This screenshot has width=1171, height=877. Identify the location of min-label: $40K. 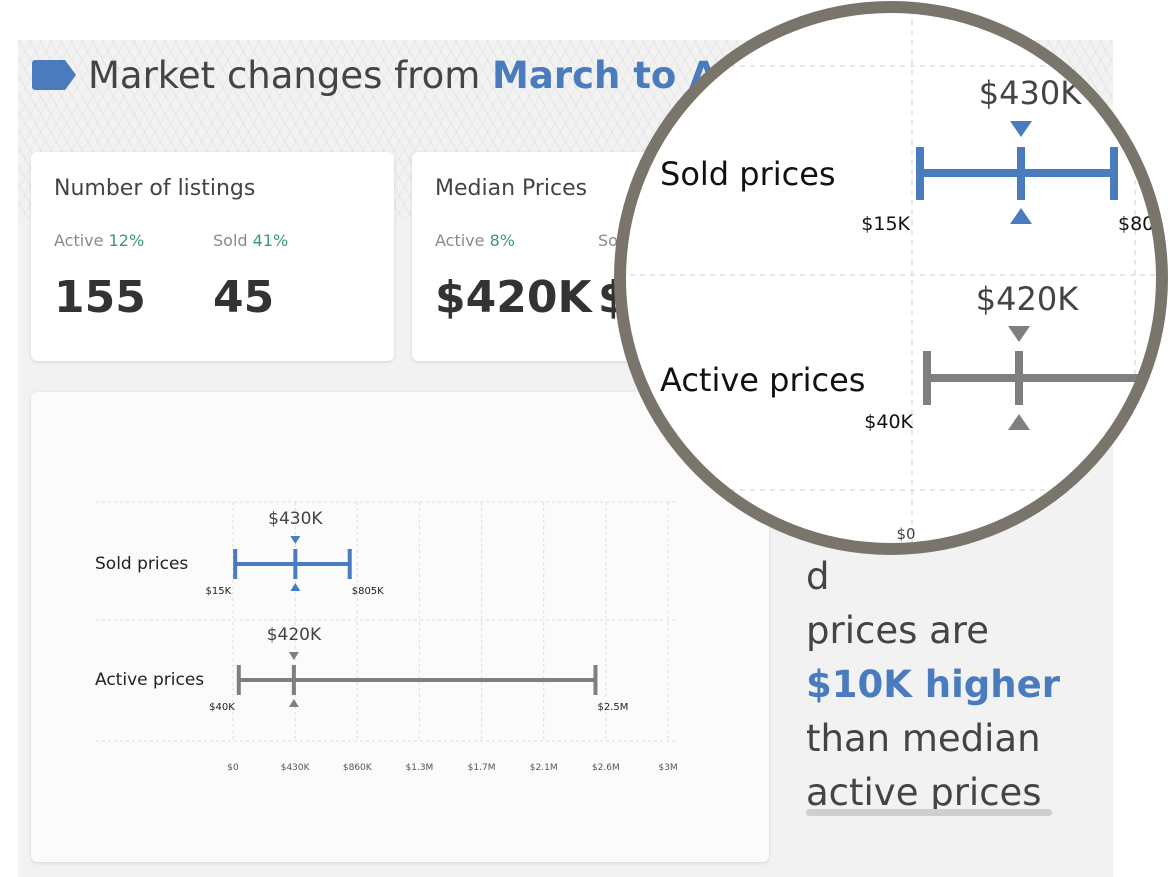
(222, 707).